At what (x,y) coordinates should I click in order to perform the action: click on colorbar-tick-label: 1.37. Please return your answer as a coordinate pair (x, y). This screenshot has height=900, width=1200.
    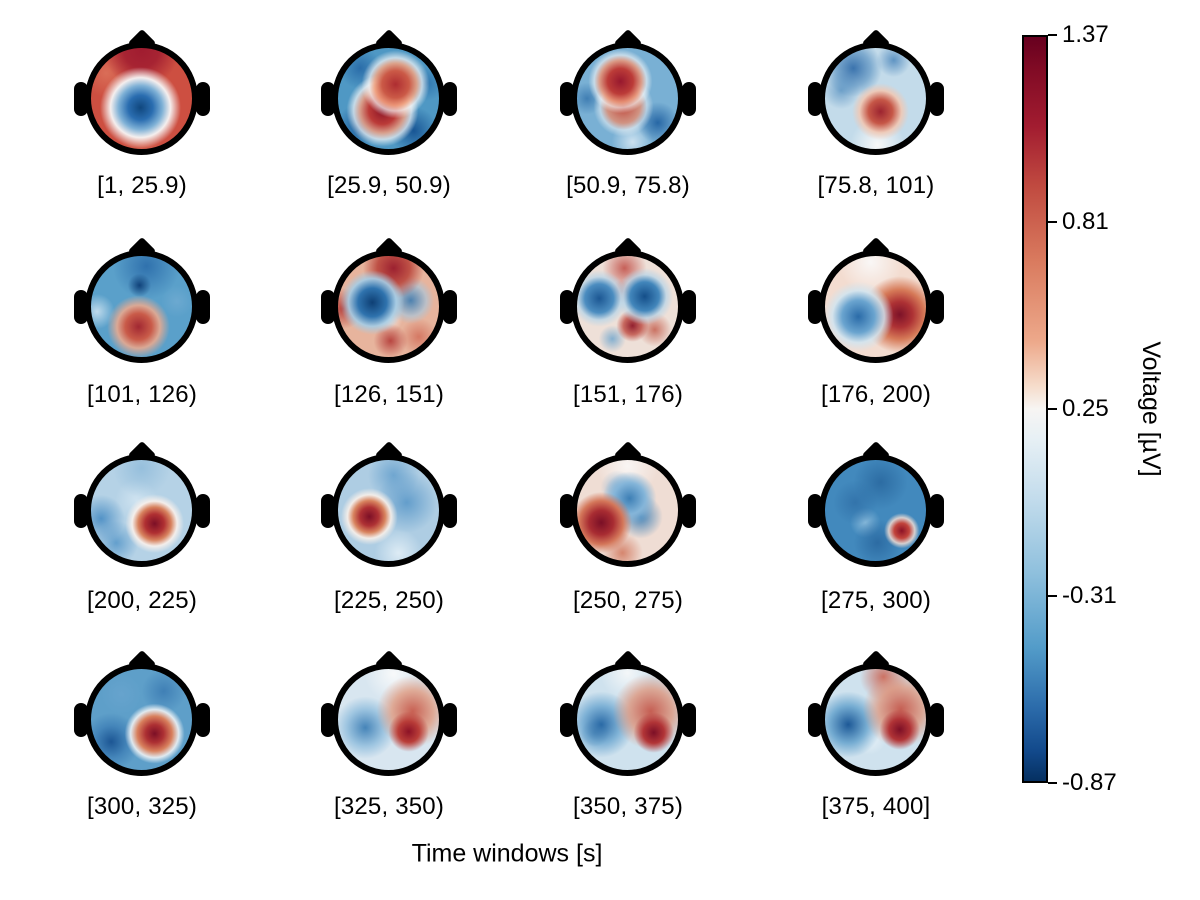
    Looking at the image, I should click on (1085, 34).